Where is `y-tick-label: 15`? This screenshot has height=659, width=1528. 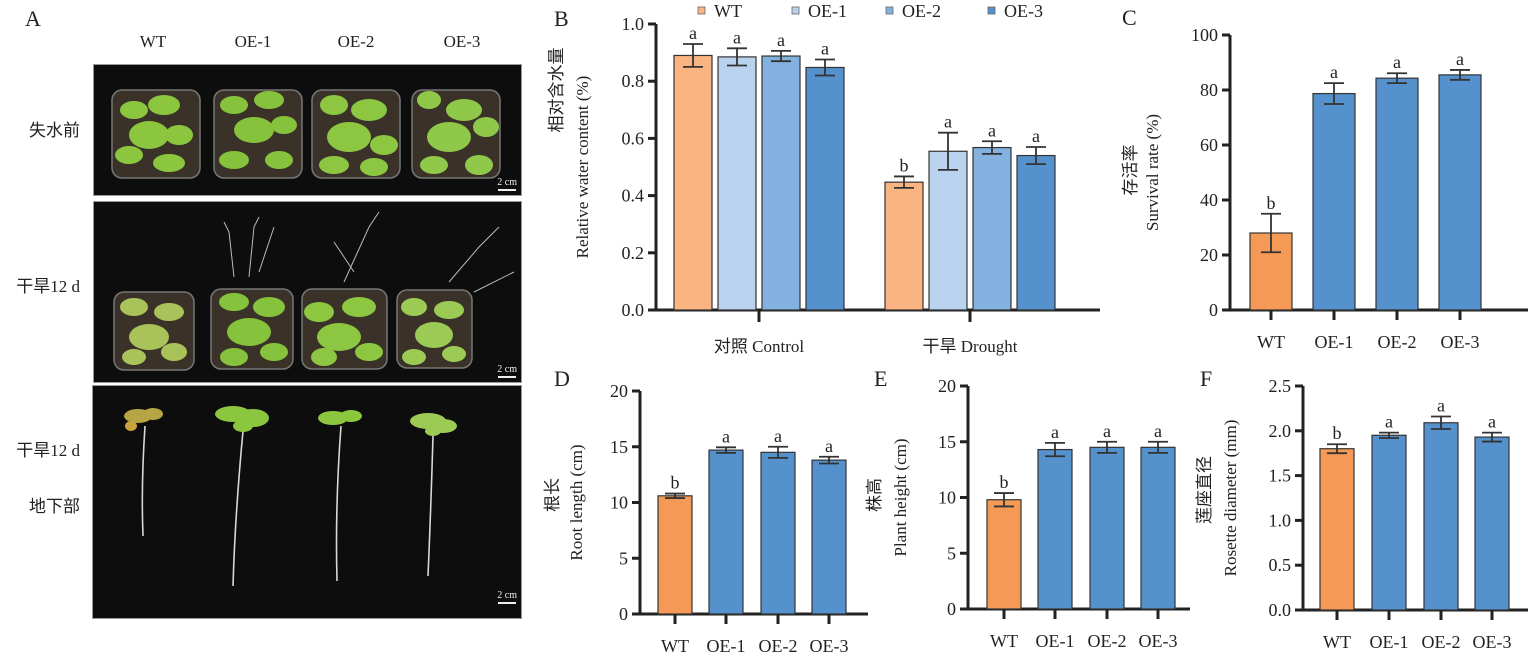
y-tick-label: 15 is located at coordinates (947, 442).